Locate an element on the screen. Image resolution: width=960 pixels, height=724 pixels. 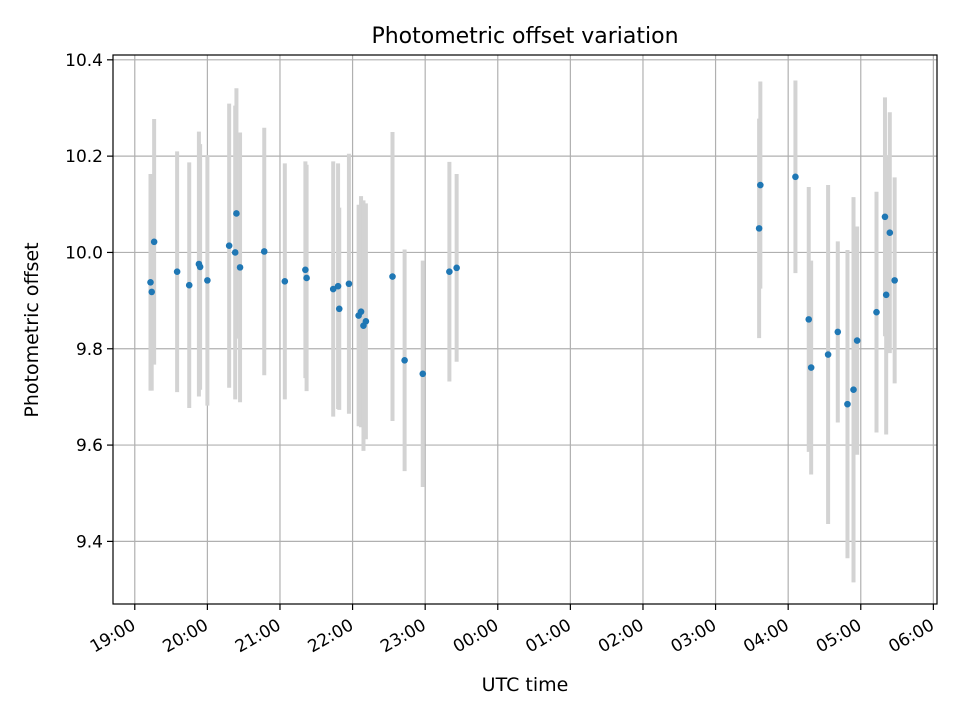
x-tick-label: 06:00 is located at coordinates (911, 636).